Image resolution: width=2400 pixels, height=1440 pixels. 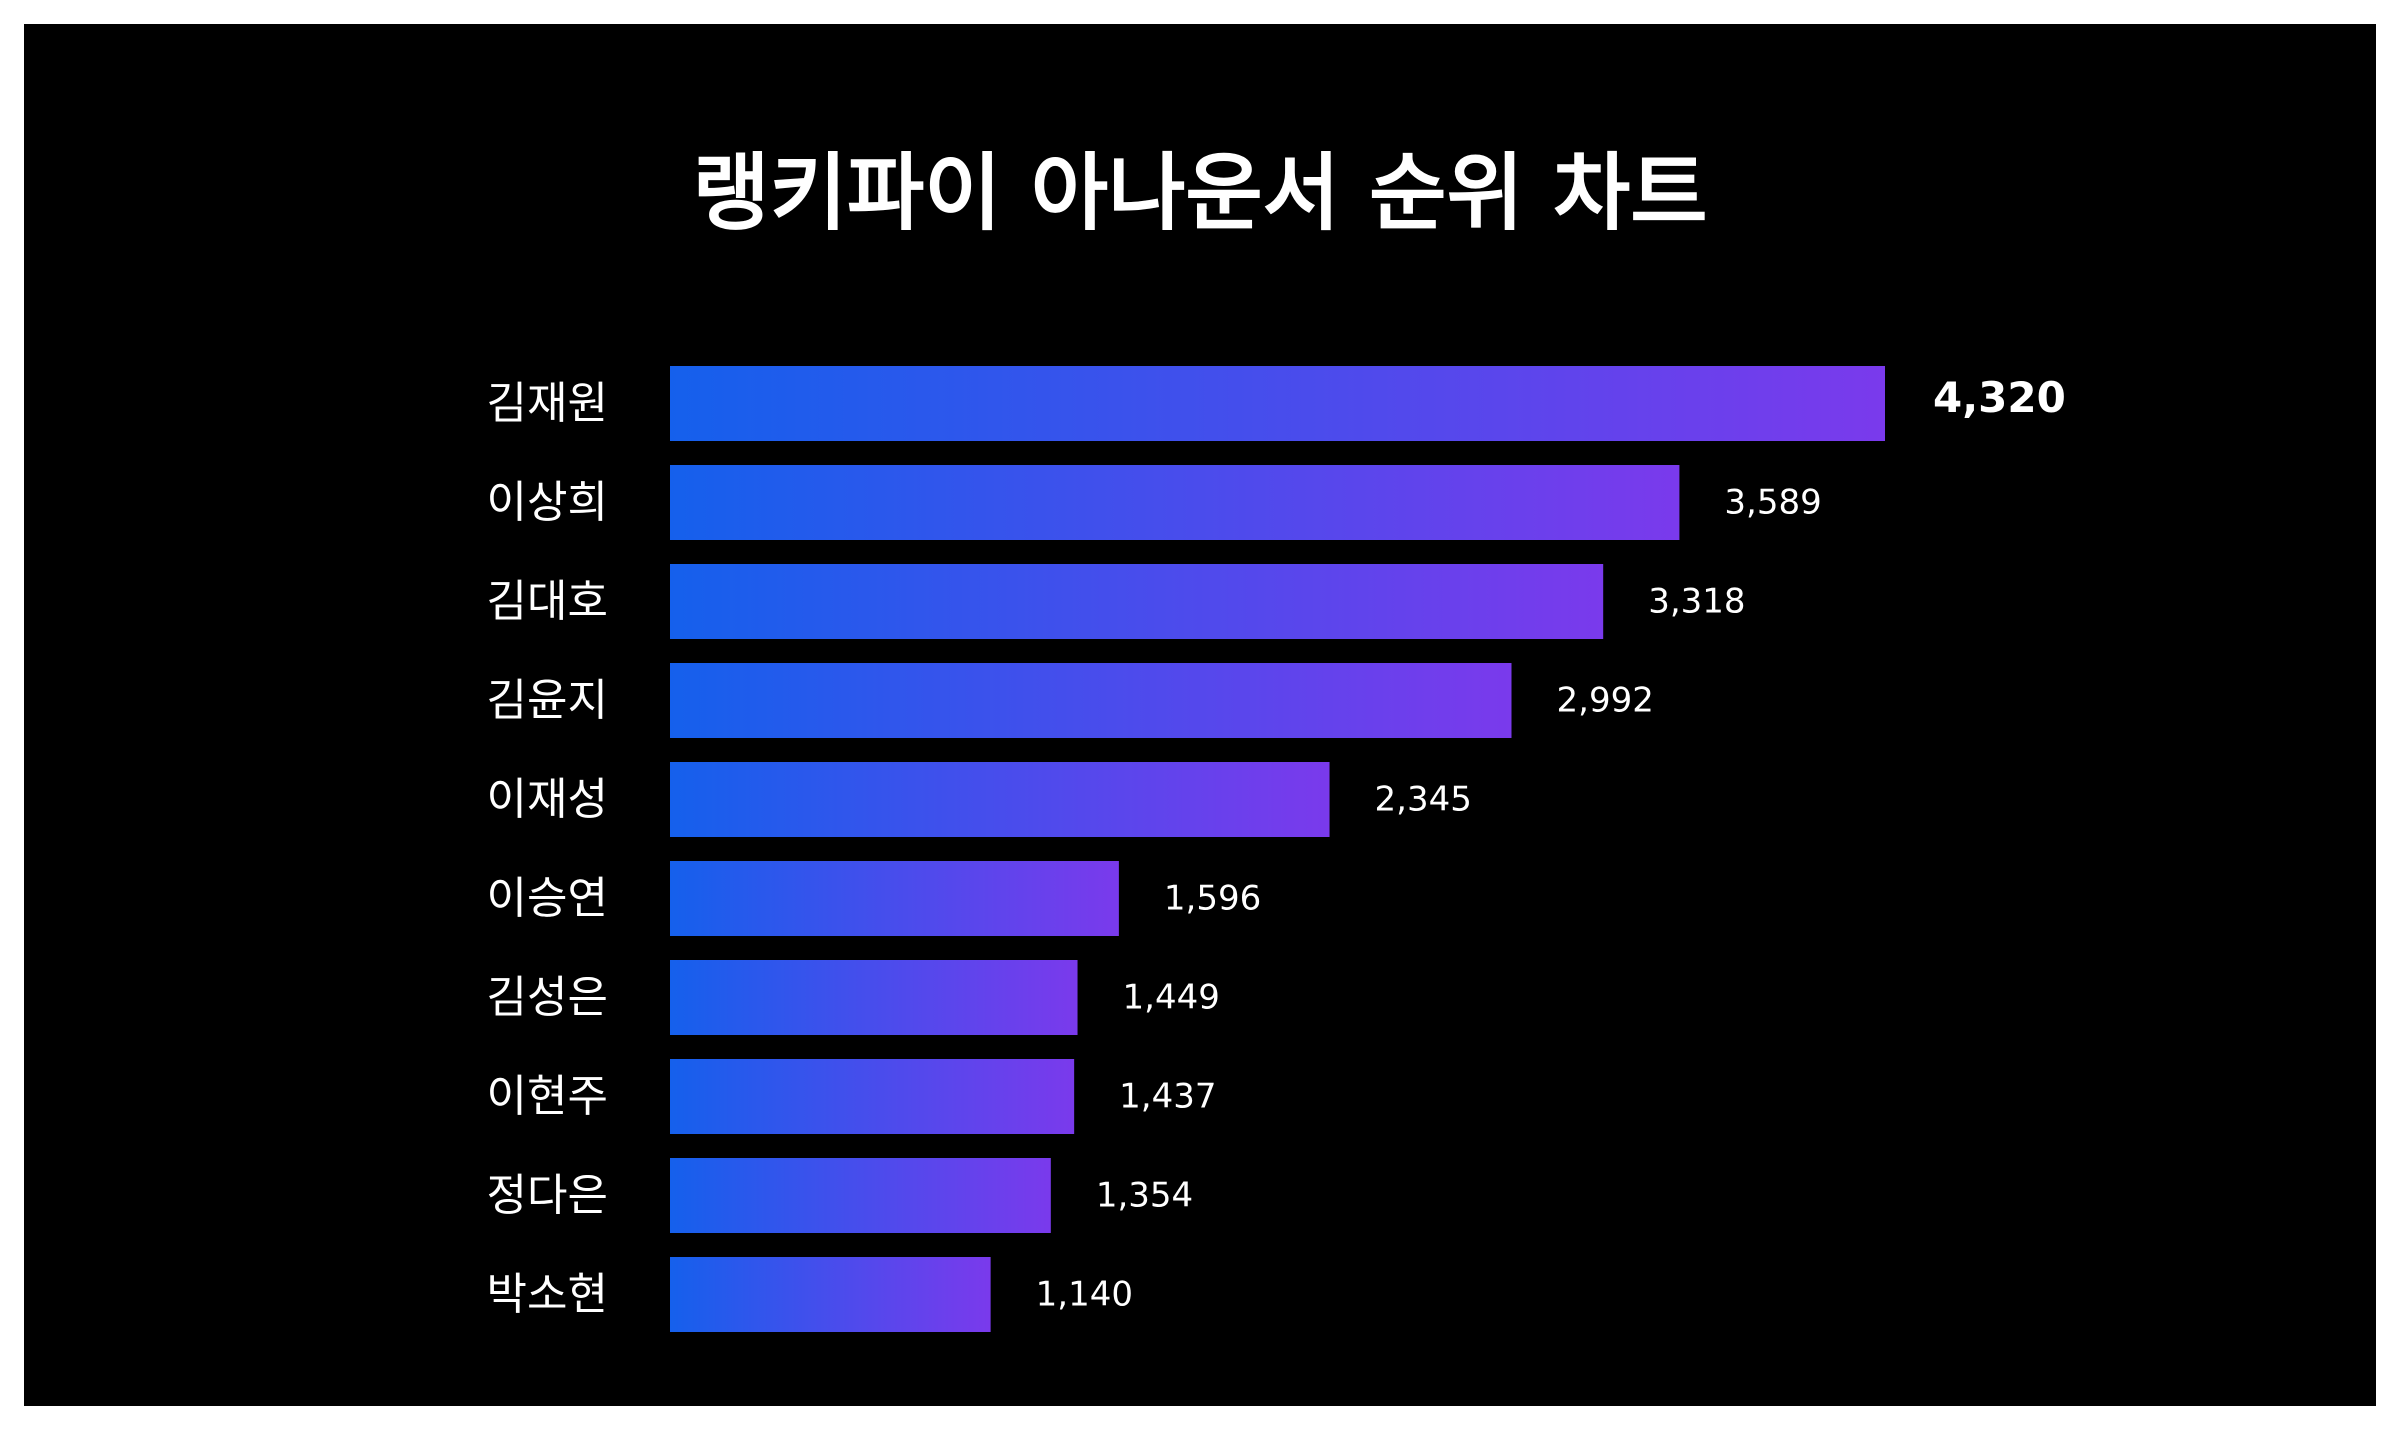 I want to click on value-label: 3,318, so click(x=1696, y=602).